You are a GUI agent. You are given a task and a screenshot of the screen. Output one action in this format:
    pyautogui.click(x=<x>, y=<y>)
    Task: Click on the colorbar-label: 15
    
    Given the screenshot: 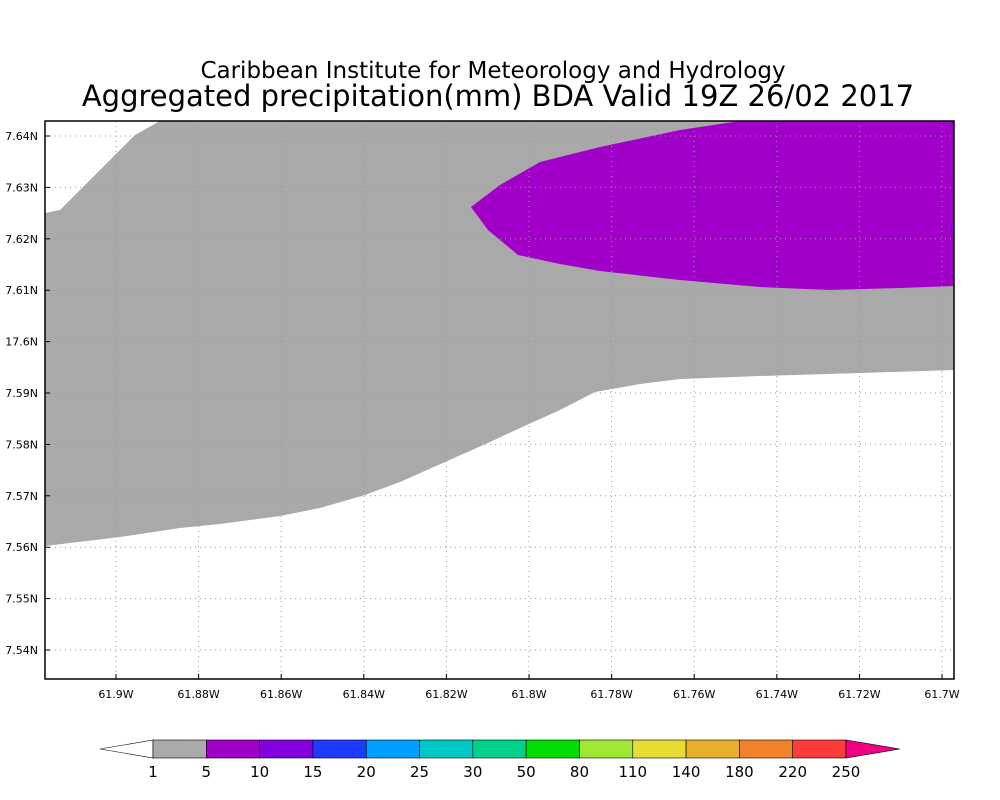 What is the action you would take?
    pyautogui.click(x=312, y=772)
    